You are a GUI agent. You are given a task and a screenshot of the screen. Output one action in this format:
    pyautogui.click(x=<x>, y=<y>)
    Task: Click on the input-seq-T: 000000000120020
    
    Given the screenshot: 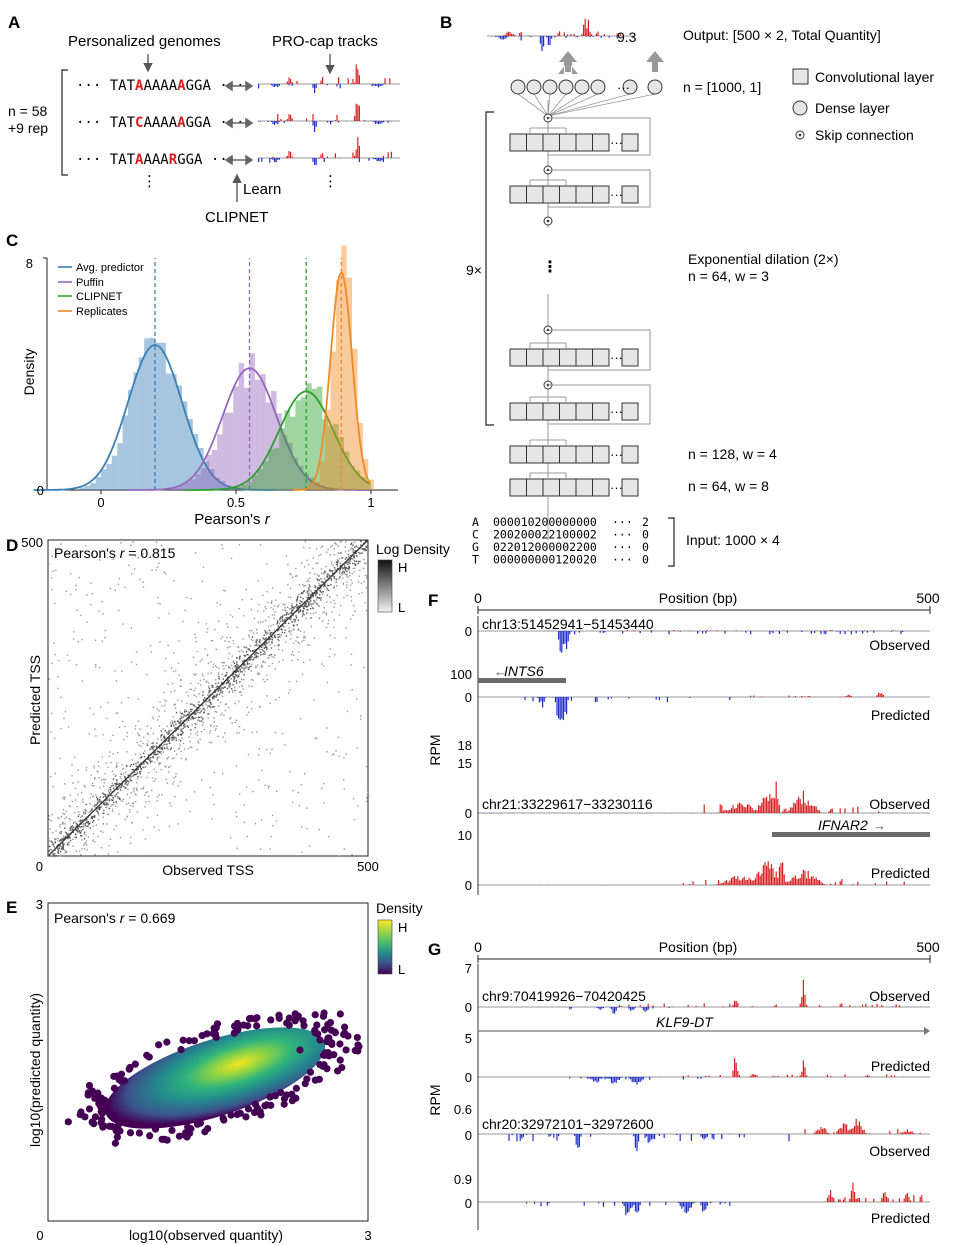 What is the action you would take?
    pyautogui.click(x=545, y=560)
    